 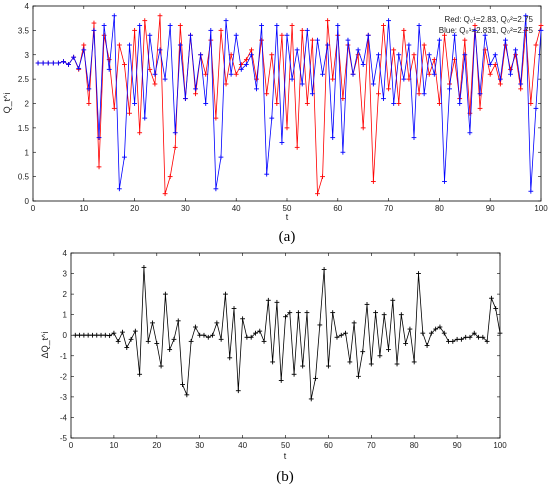 What do you see at coordinates (414, 445) in the screenshot?
I see `x-tick-label: 80` at bounding box center [414, 445].